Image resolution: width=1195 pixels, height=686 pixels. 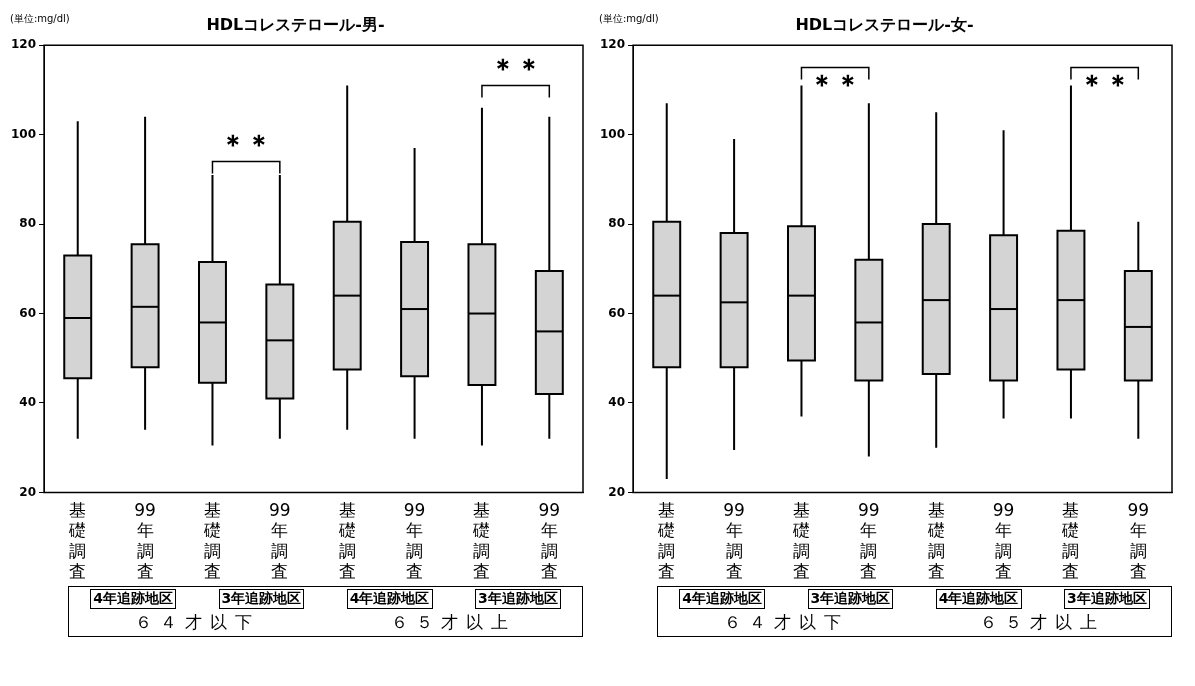 What do you see at coordinates (295, 24) in the screenshot?
I see `chart-title: HDLコレステロール-男-` at bounding box center [295, 24].